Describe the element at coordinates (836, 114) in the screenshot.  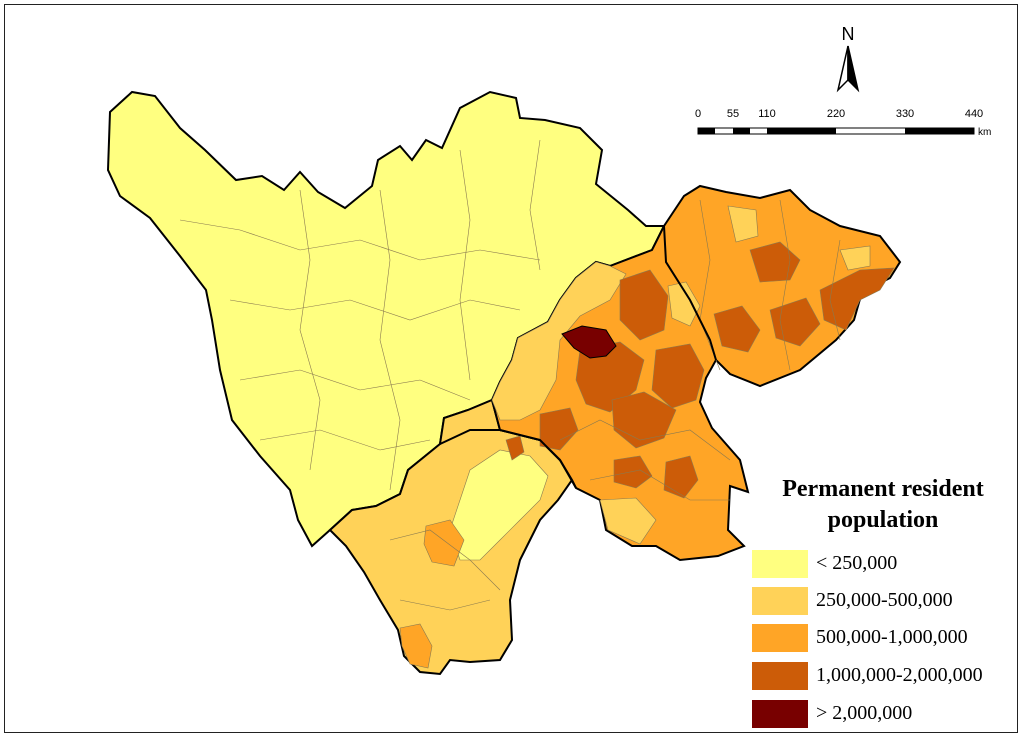
I see `scale-tick-label: 220` at that location.